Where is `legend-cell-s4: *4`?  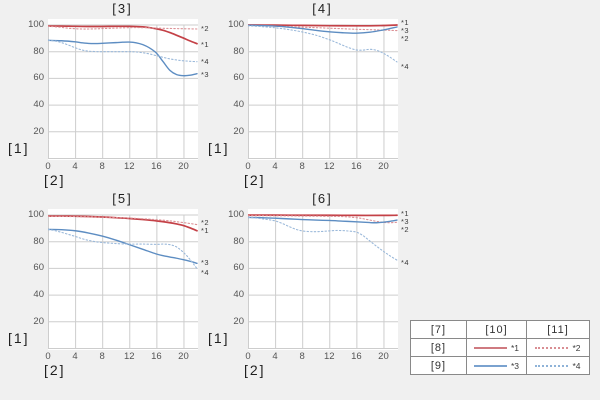
legend-cell-s4: *4 is located at coordinates (558, 365).